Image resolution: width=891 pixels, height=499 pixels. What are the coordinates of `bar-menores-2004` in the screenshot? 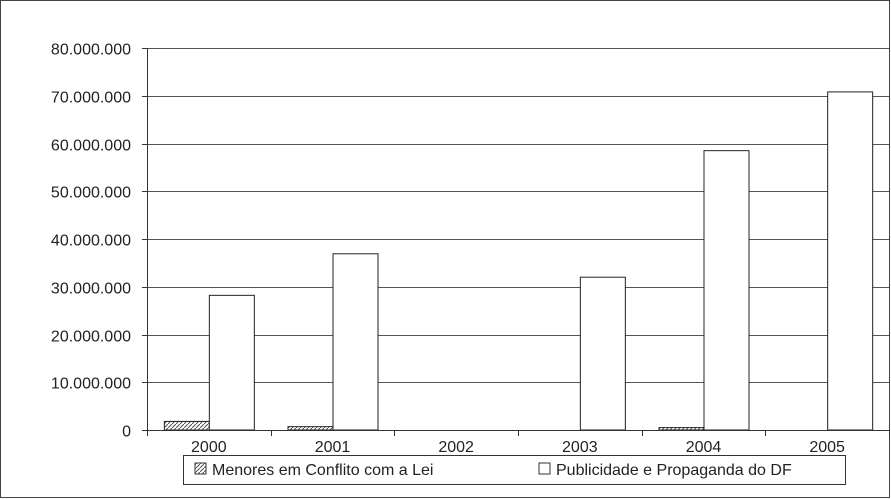 It's located at (681, 429).